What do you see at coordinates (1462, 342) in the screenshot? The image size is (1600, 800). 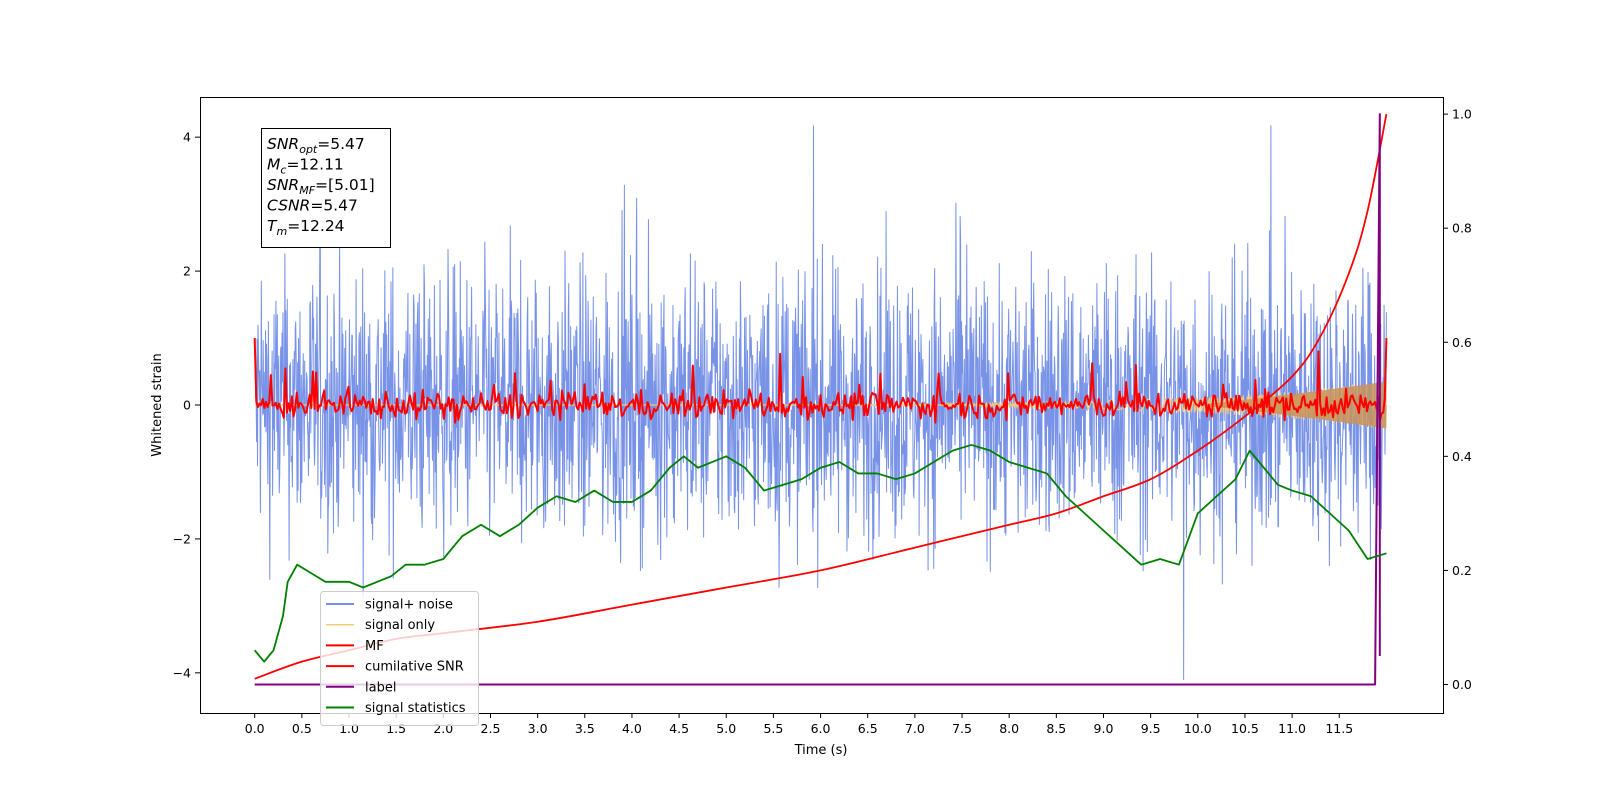 I see `y-right-tick-label: 0.6` at bounding box center [1462, 342].